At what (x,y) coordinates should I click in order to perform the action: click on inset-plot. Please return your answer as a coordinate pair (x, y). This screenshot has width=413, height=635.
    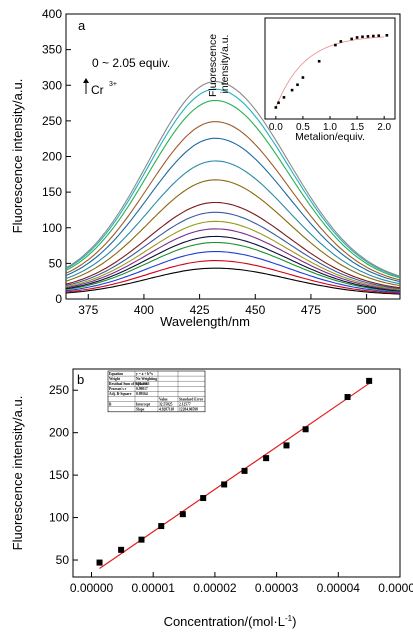
    Looking at the image, I should click on (331, 71).